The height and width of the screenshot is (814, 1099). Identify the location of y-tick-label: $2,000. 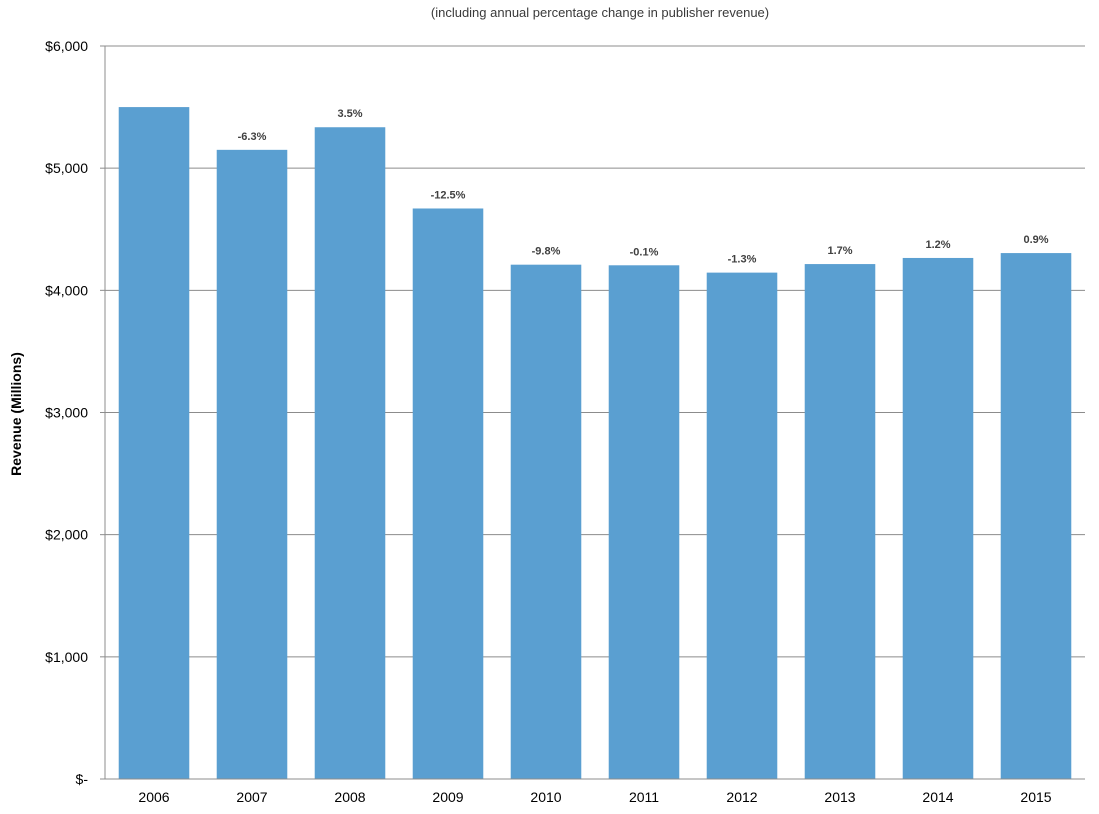
(66, 535).